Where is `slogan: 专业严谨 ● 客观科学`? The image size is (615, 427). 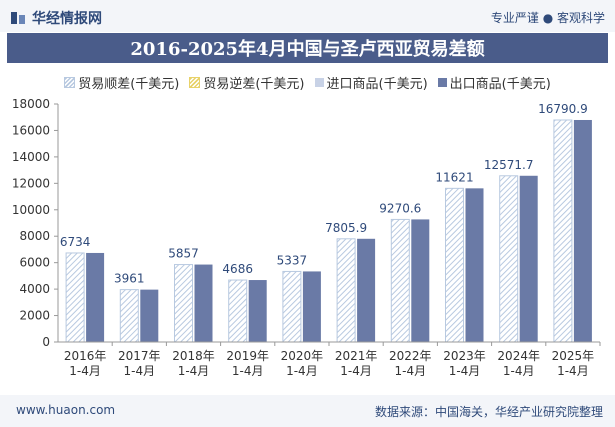
slogan: 专业严谨 ● 客观科学 is located at coordinates (547, 18).